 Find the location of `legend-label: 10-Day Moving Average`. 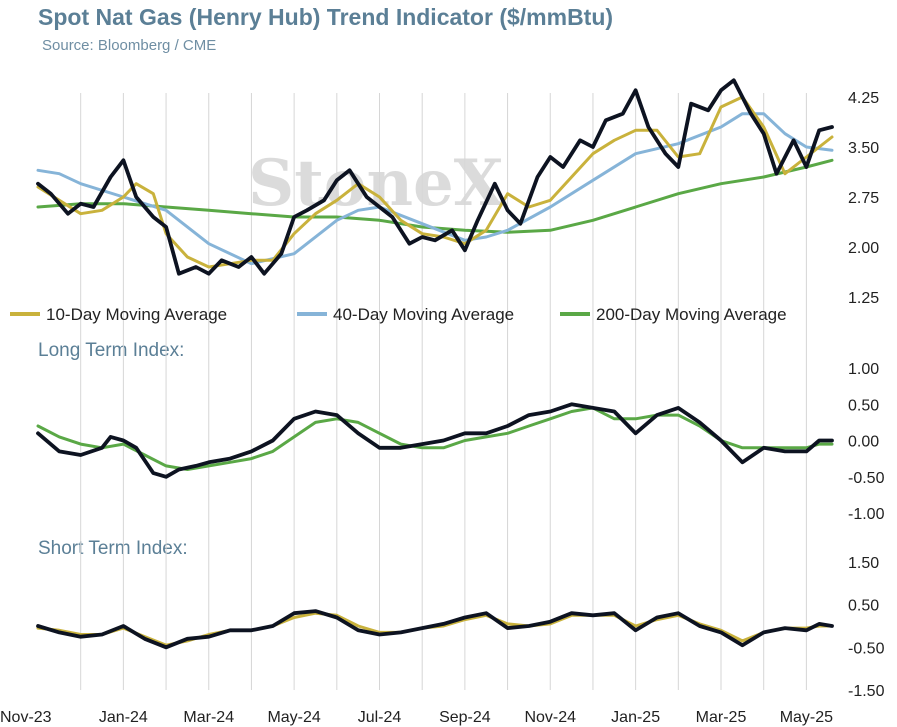

legend-label: 10-Day Moving Average is located at coordinates (136, 314).